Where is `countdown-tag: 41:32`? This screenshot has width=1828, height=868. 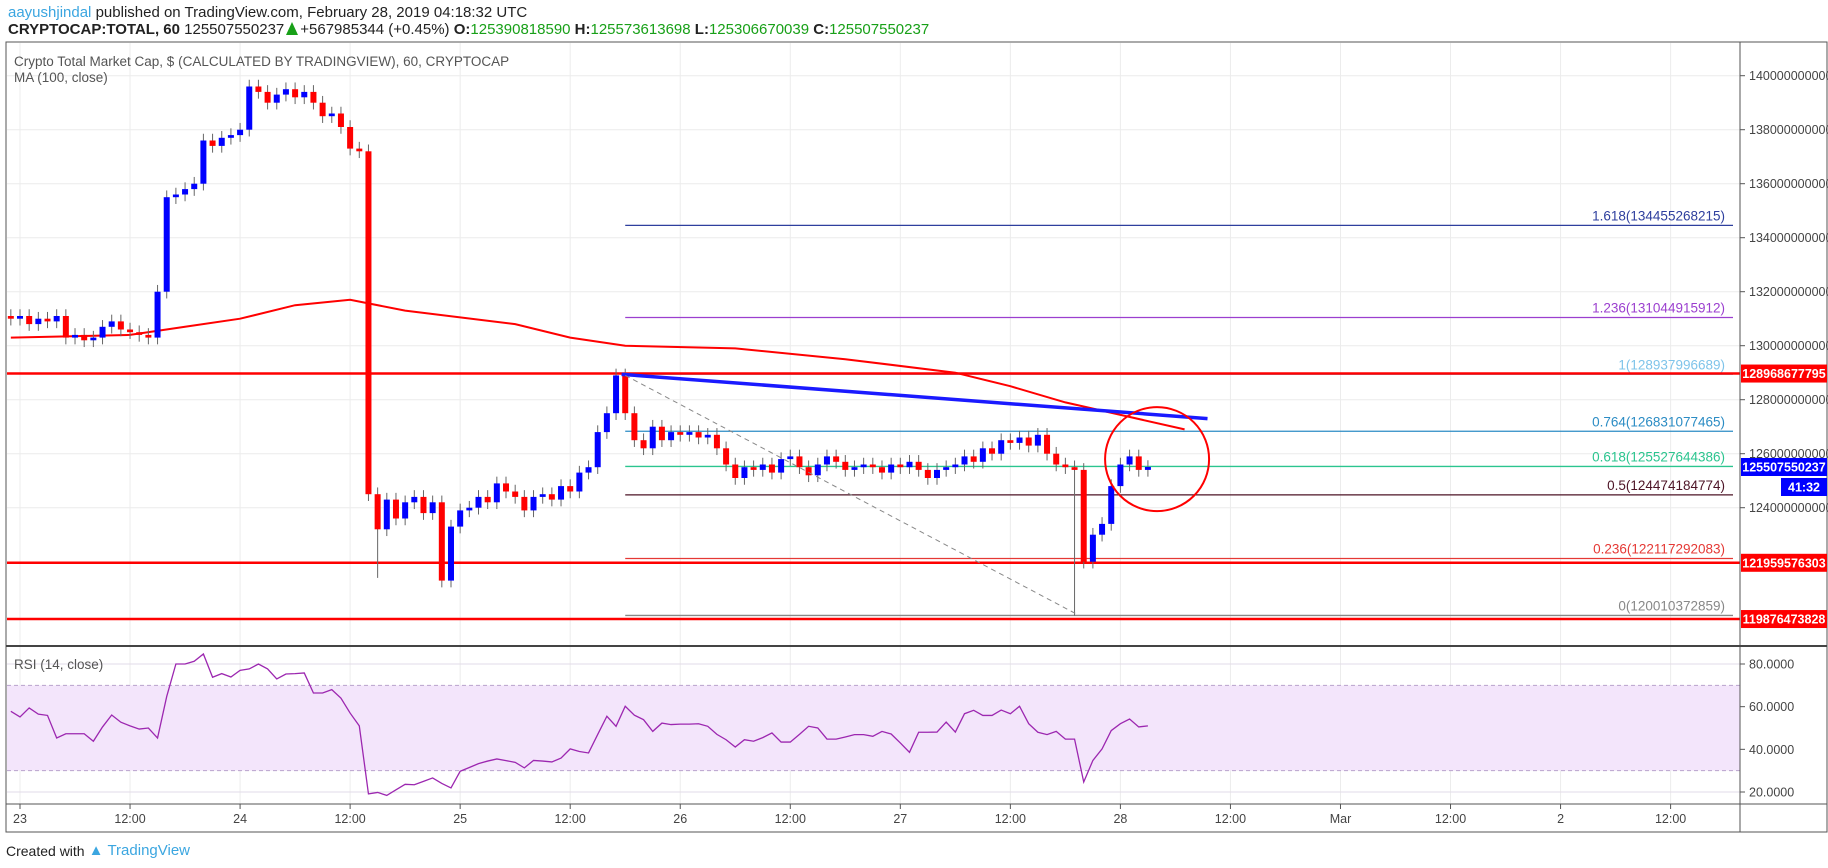
countdown-tag: 41:32 is located at coordinates (1804, 487).